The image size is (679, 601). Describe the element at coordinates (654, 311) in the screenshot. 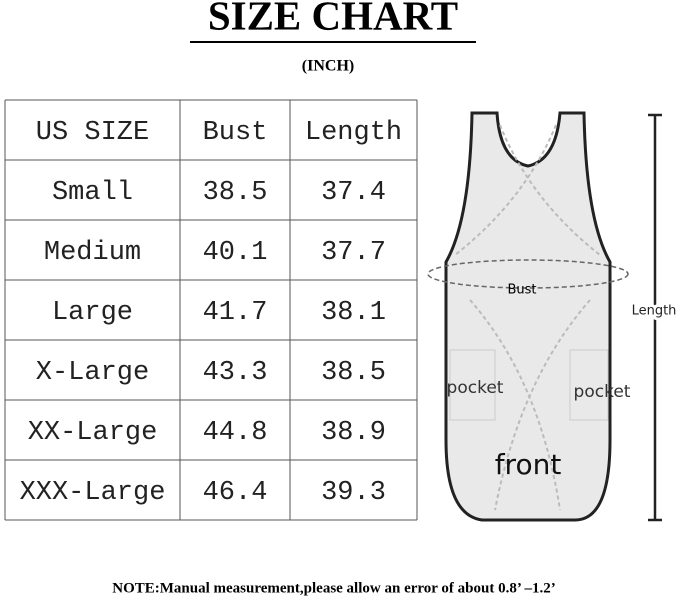

I see `length-label: Length` at that location.